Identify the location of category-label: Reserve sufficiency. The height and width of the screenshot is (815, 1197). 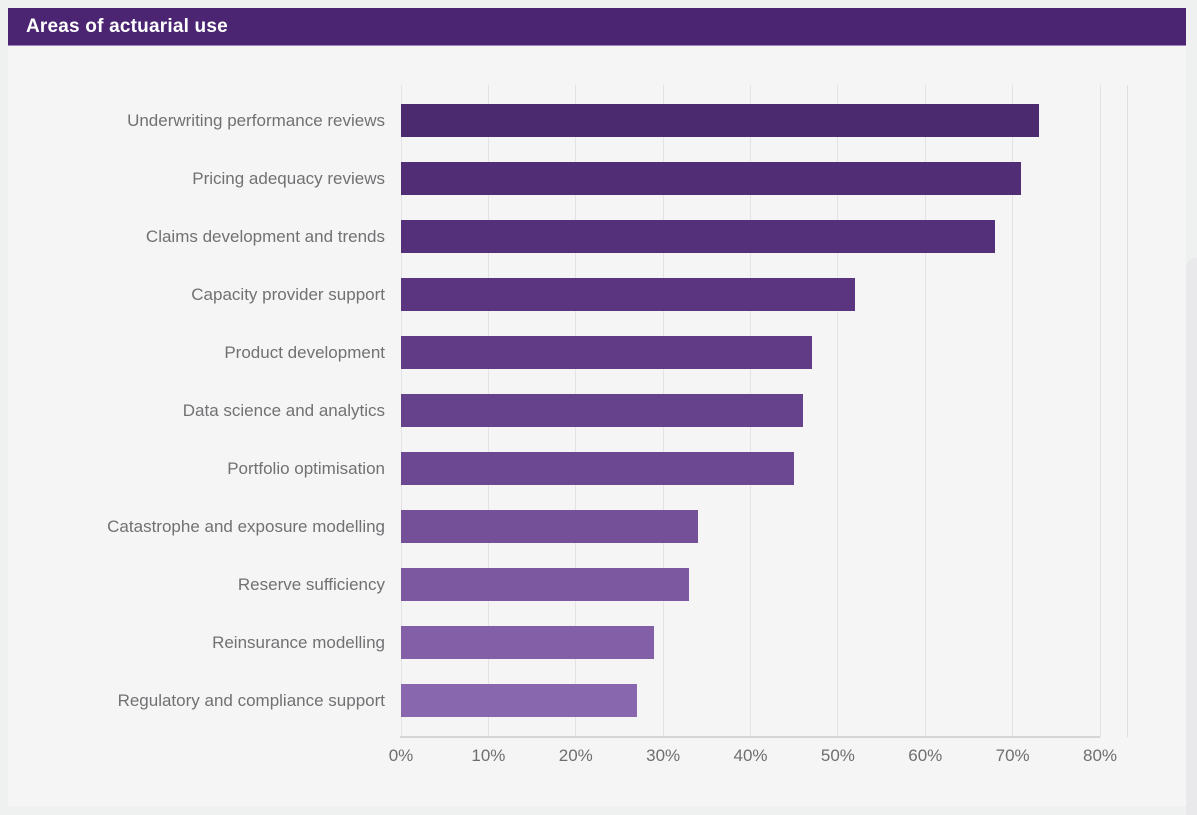
(311, 584).